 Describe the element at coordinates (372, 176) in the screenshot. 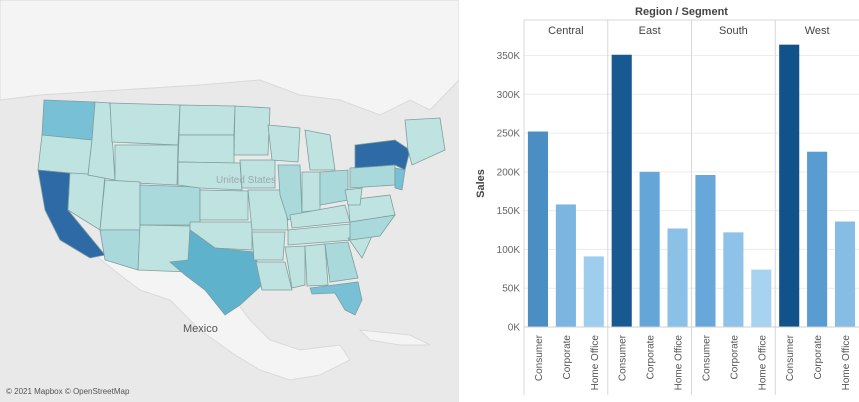

I see `state-pennsylvania` at that location.